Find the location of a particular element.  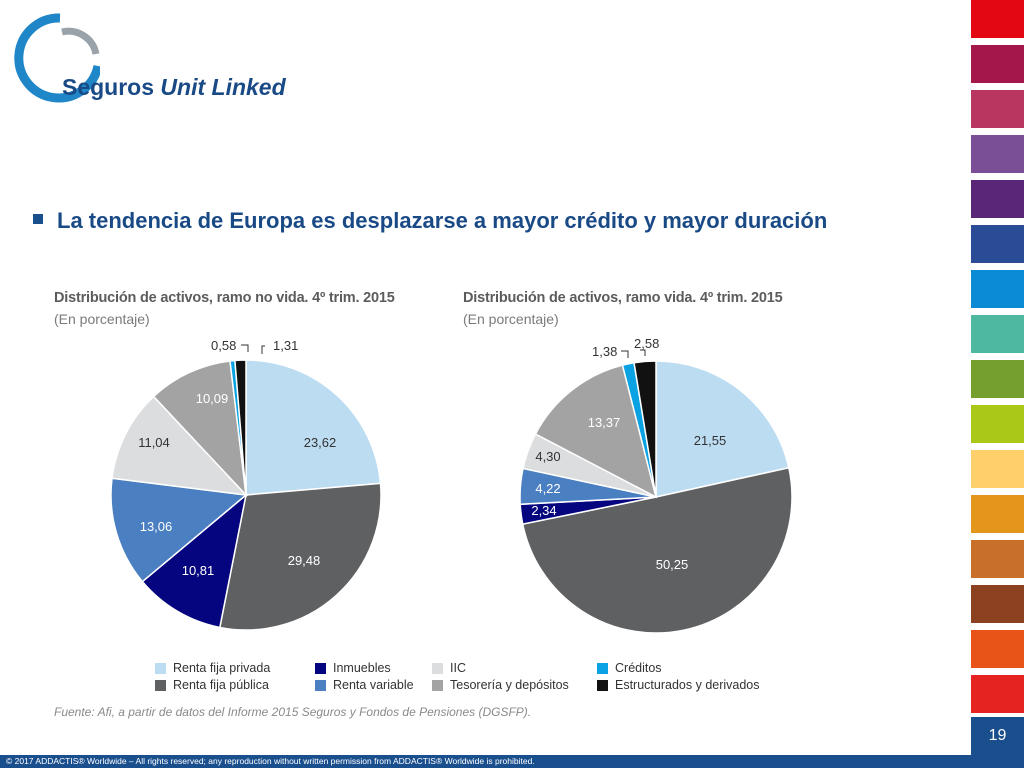

pie-value-label: 4,30 is located at coordinates (547, 456).